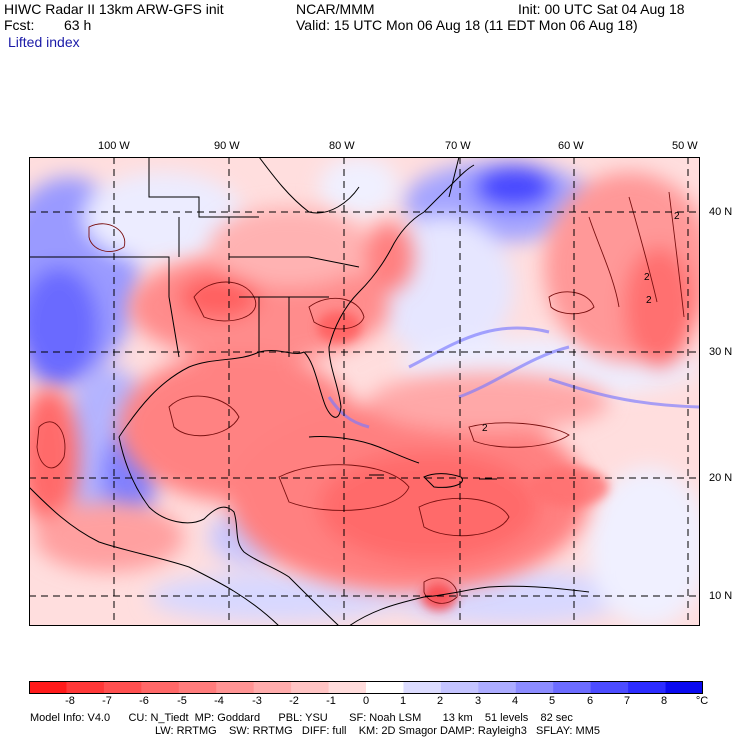 This screenshot has width=740, height=740. Describe the element at coordinates (366, 701) in the screenshot. I see `colorbar-tick: 0` at that location.